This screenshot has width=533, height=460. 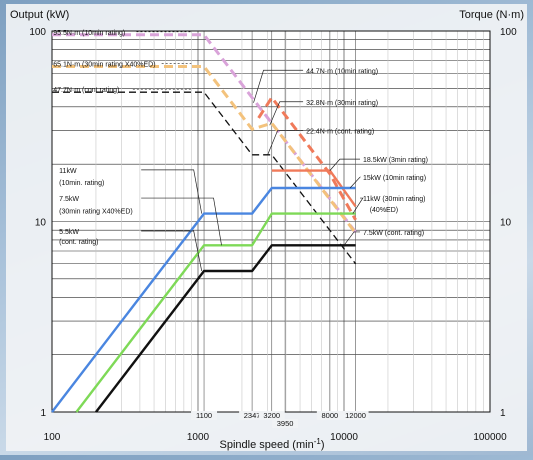 What do you see at coordinates (69, 199) in the screenshot?
I see `annotation-label: 7.5kW` at bounding box center [69, 199].